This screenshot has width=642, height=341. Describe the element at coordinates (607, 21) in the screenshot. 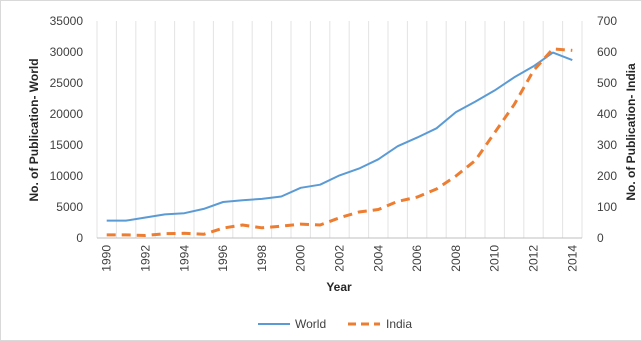

I see `right-y-tick-label: 700` at that location.